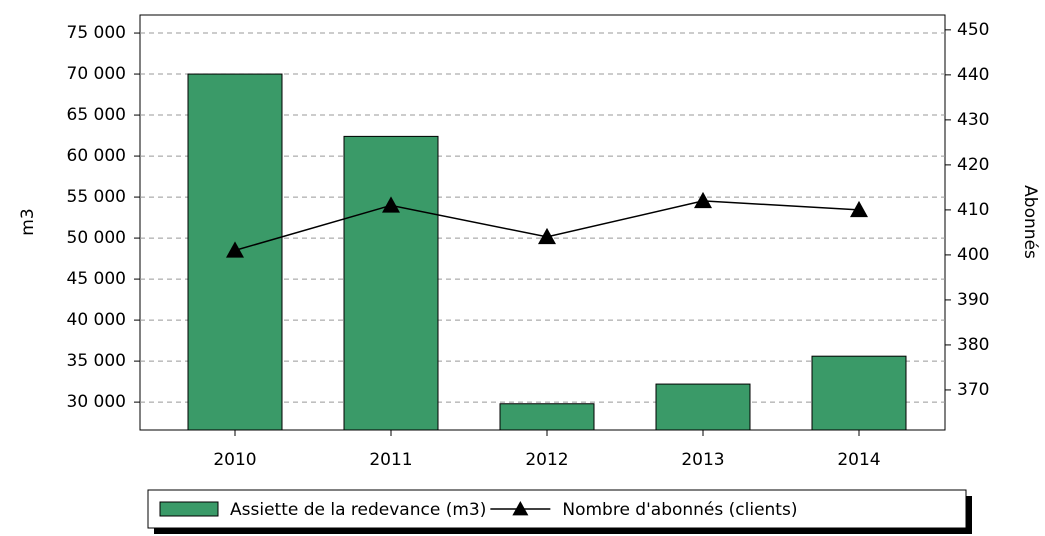 Image resolution: width=1045 pixels, height=536 pixels. What do you see at coordinates (973, 255) in the screenshot?
I see `y2-tick-label: 400` at bounding box center [973, 255].